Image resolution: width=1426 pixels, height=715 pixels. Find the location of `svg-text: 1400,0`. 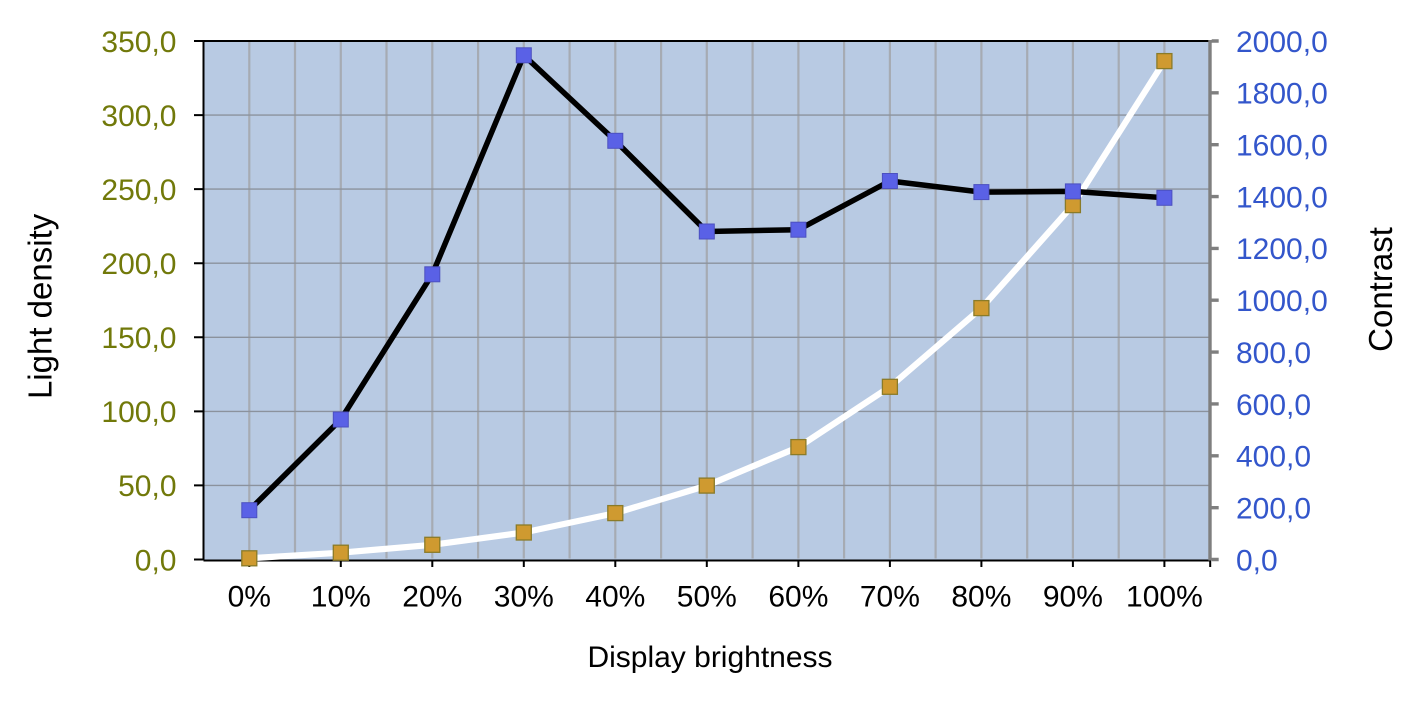

svg-text: 1400,0 is located at coordinates (1282, 197).